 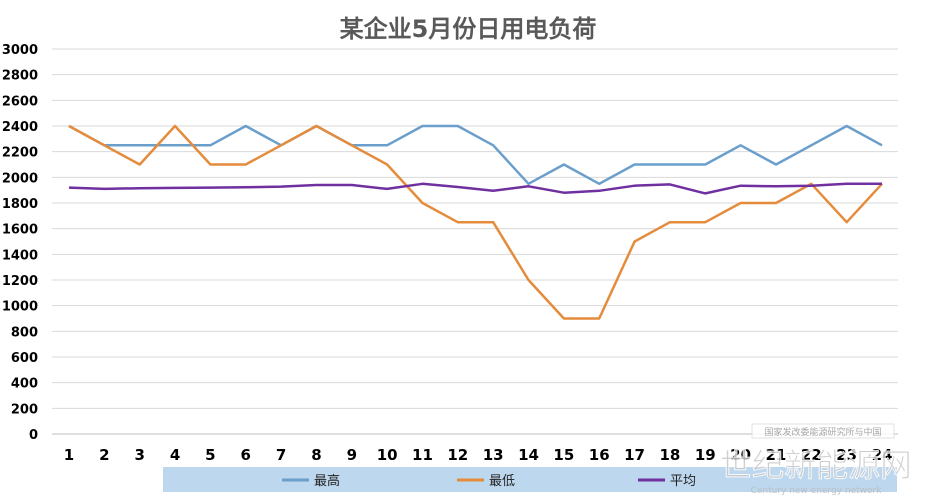 I want to click on x-tick-label: 2, so click(x=104, y=455).